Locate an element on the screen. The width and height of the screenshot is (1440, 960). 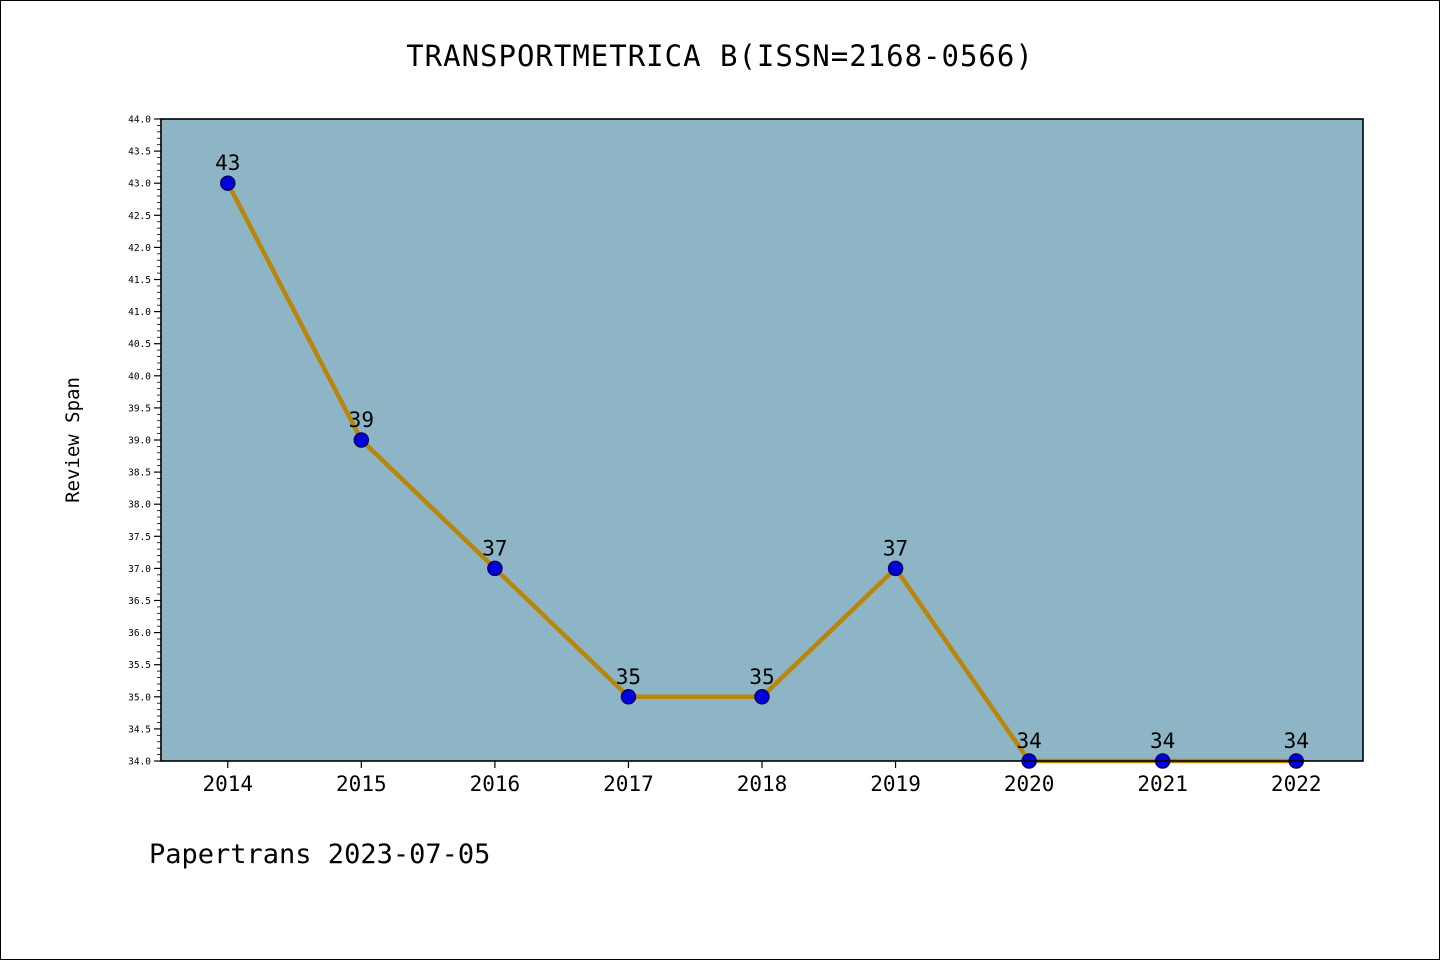
y-tick-label: 40.0 is located at coordinates (139, 376).